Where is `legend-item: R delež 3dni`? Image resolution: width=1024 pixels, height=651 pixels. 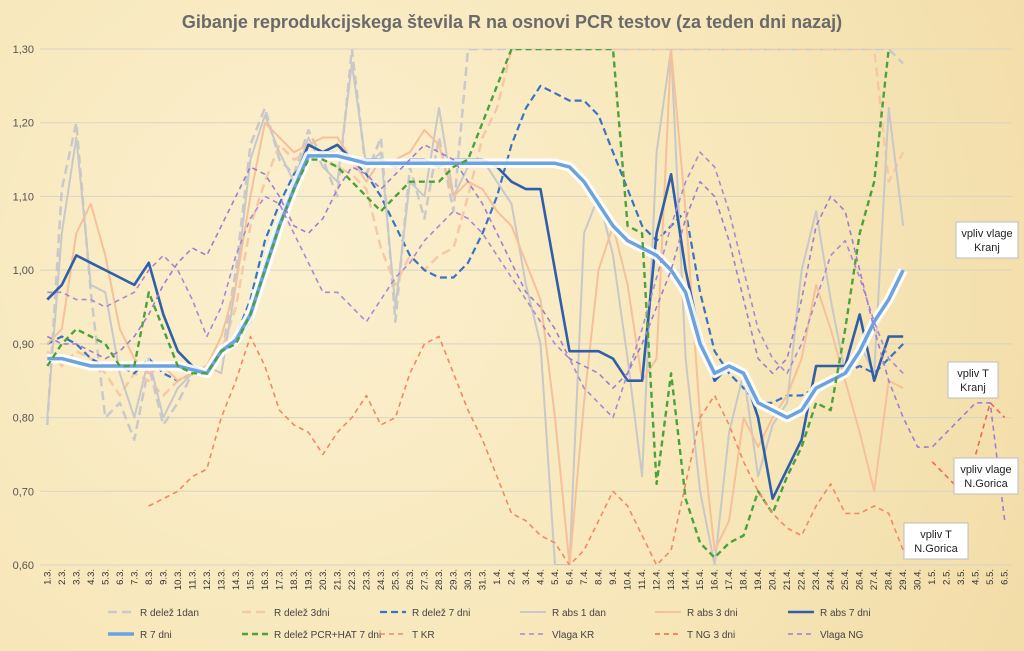 legend-item: R delež 3dni is located at coordinates (286, 613).